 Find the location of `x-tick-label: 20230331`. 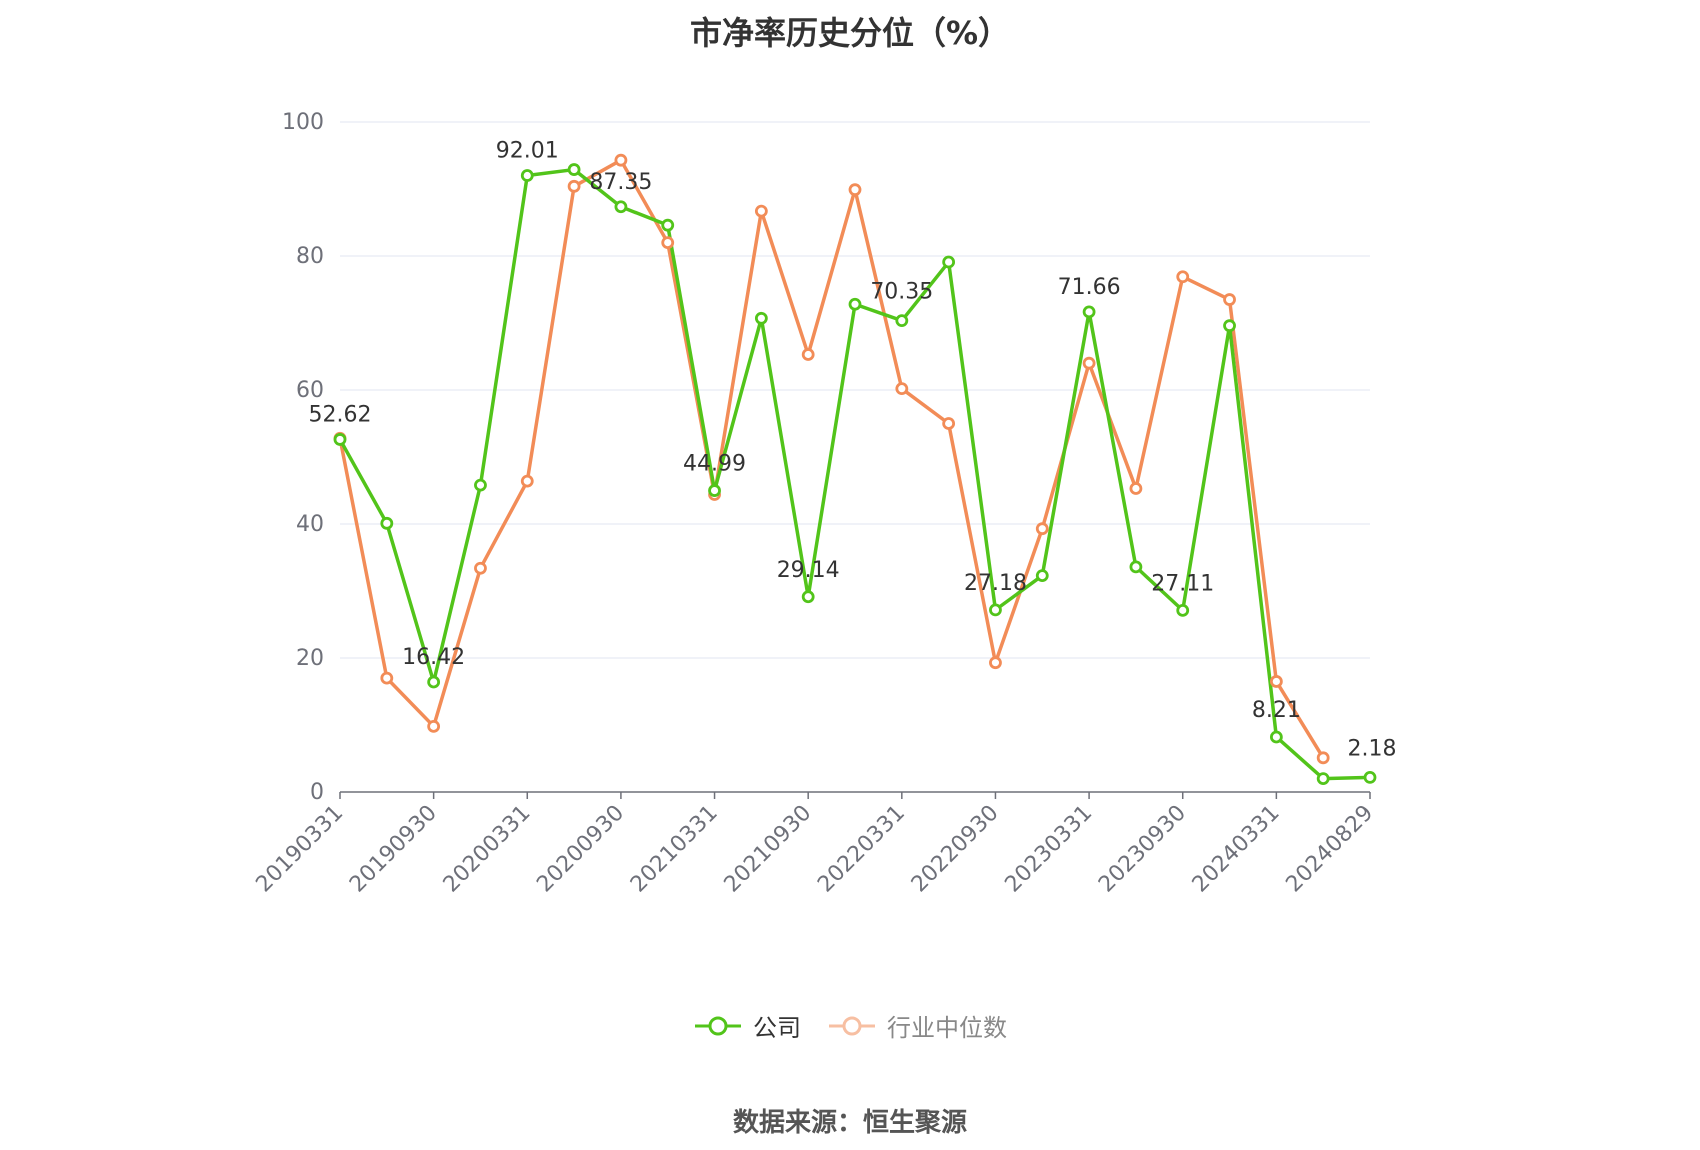

x-tick-label: 20230331 is located at coordinates (1048, 849).